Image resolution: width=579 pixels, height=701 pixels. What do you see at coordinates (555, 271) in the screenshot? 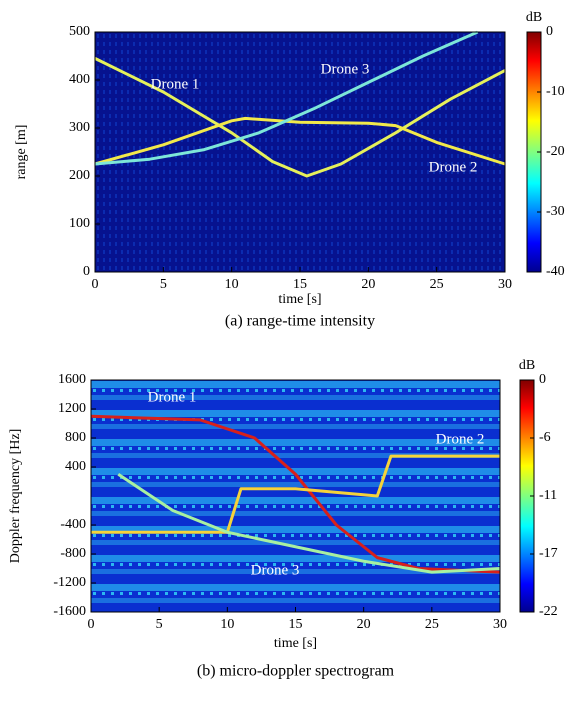
I see `colorbar-tick-label: -40` at bounding box center [555, 271].